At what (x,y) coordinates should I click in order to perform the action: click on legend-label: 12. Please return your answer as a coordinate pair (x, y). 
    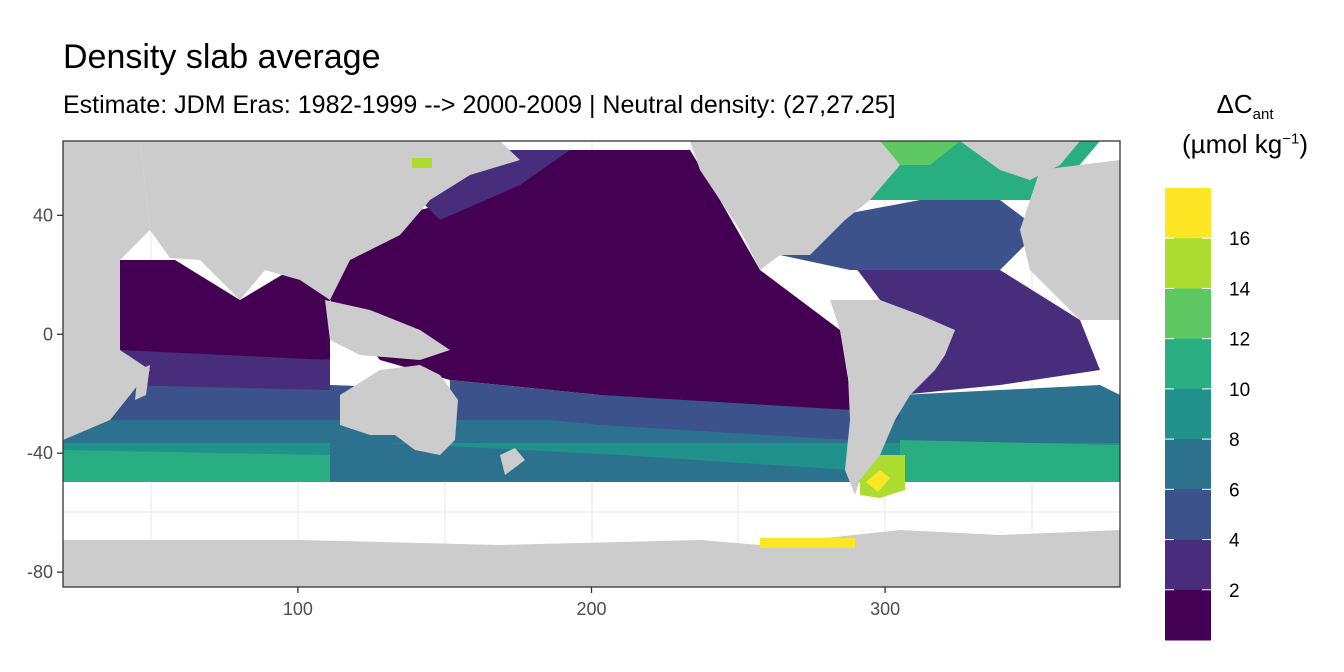
    Looking at the image, I should click on (1239, 340).